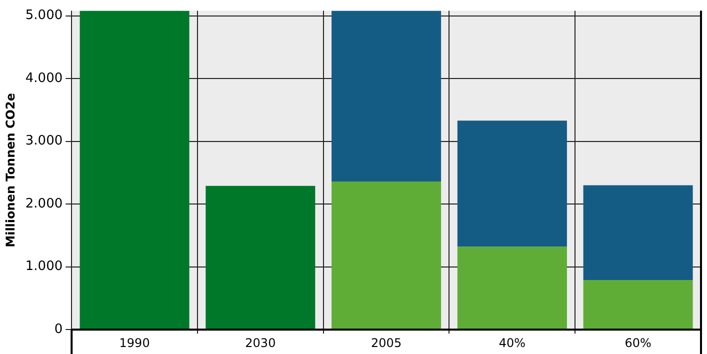 This screenshot has width=707, height=354. What do you see at coordinates (260, 343) in the screenshot?
I see `x-tick-label: 2030` at bounding box center [260, 343].